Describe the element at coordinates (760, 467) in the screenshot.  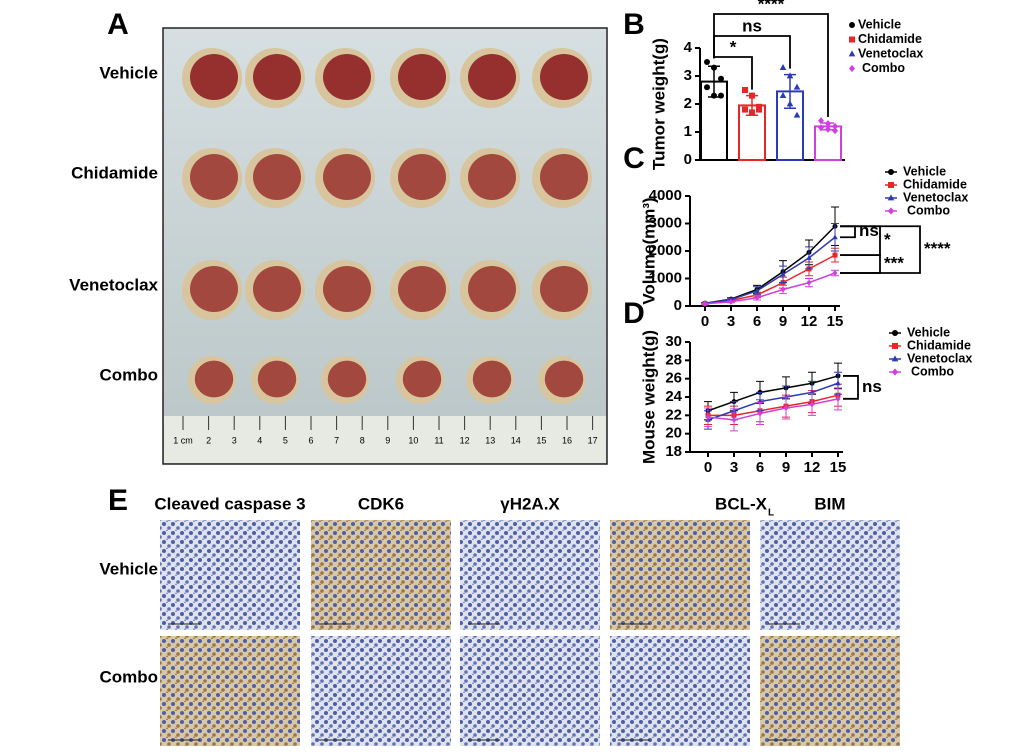
I see `x-tick-label: 6` at that location.